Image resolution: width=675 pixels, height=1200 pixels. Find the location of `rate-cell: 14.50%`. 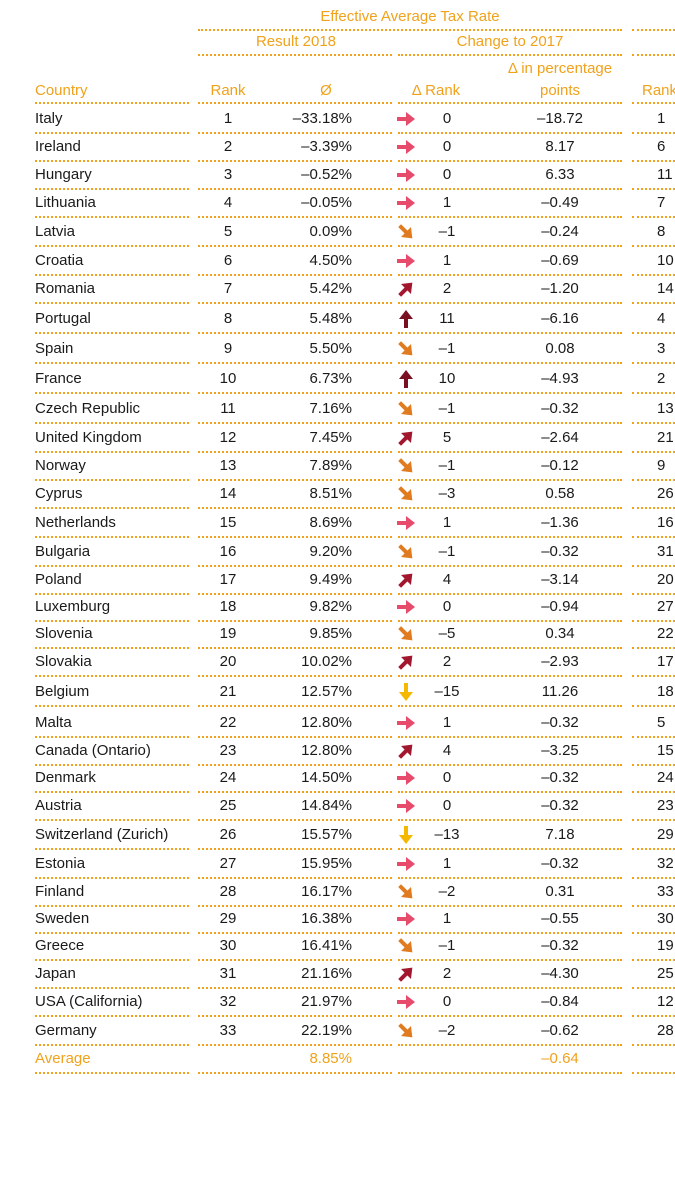

rate-cell: 14.50% is located at coordinates (326, 777).